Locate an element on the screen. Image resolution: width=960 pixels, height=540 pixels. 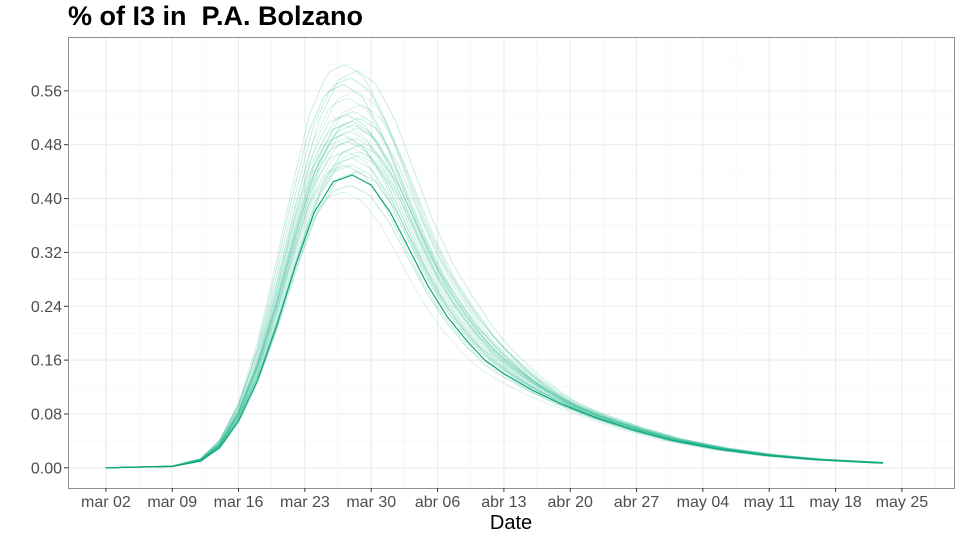
x-tick-label: may 25 is located at coordinates (902, 502).